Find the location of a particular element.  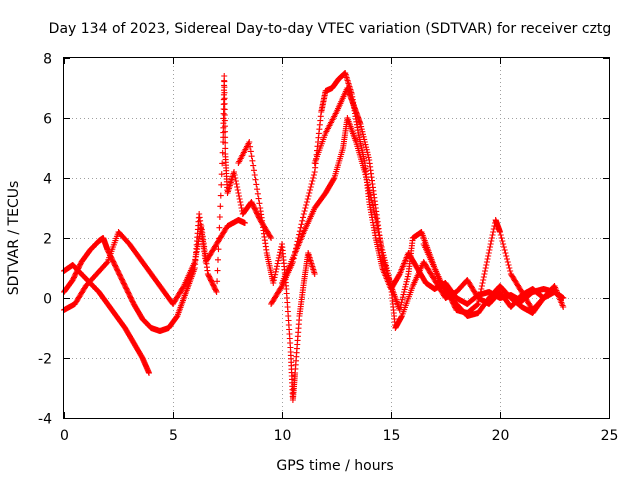

y-tick-label: 4 is located at coordinates (47, 180).